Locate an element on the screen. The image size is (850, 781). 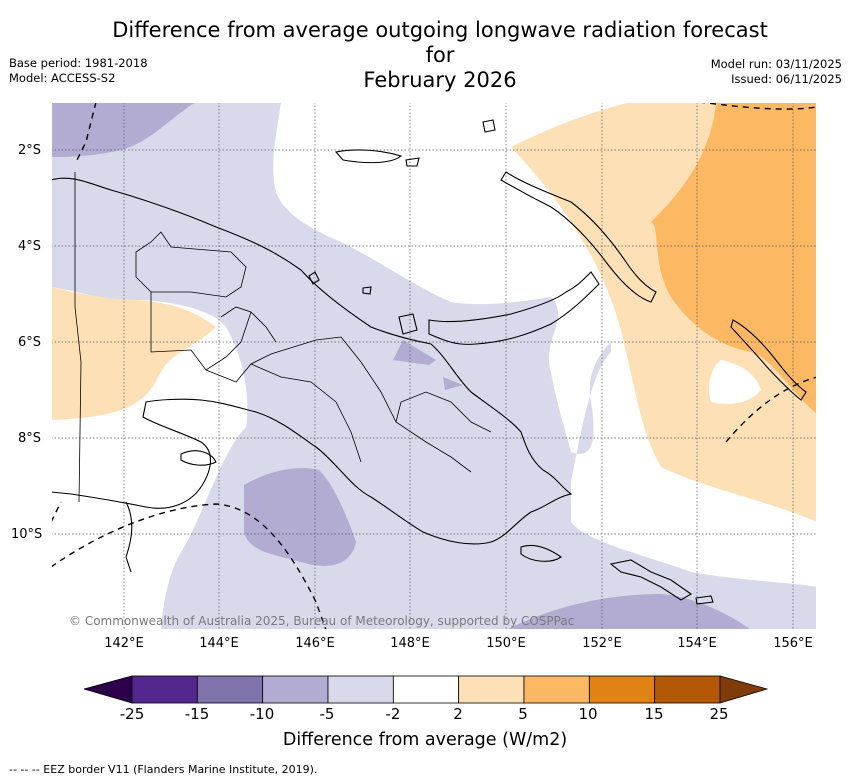
lat-label-8s: 8°S is located at coordinates (30, 438).